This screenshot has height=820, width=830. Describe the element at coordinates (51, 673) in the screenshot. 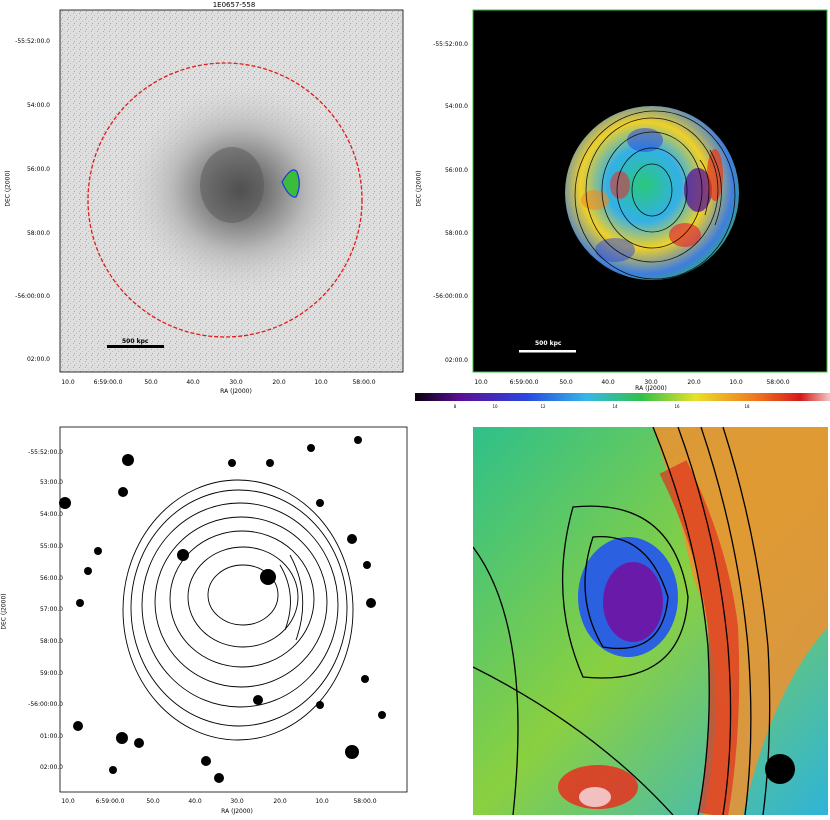

I see `dec-tick: 59:00.0` at that location.